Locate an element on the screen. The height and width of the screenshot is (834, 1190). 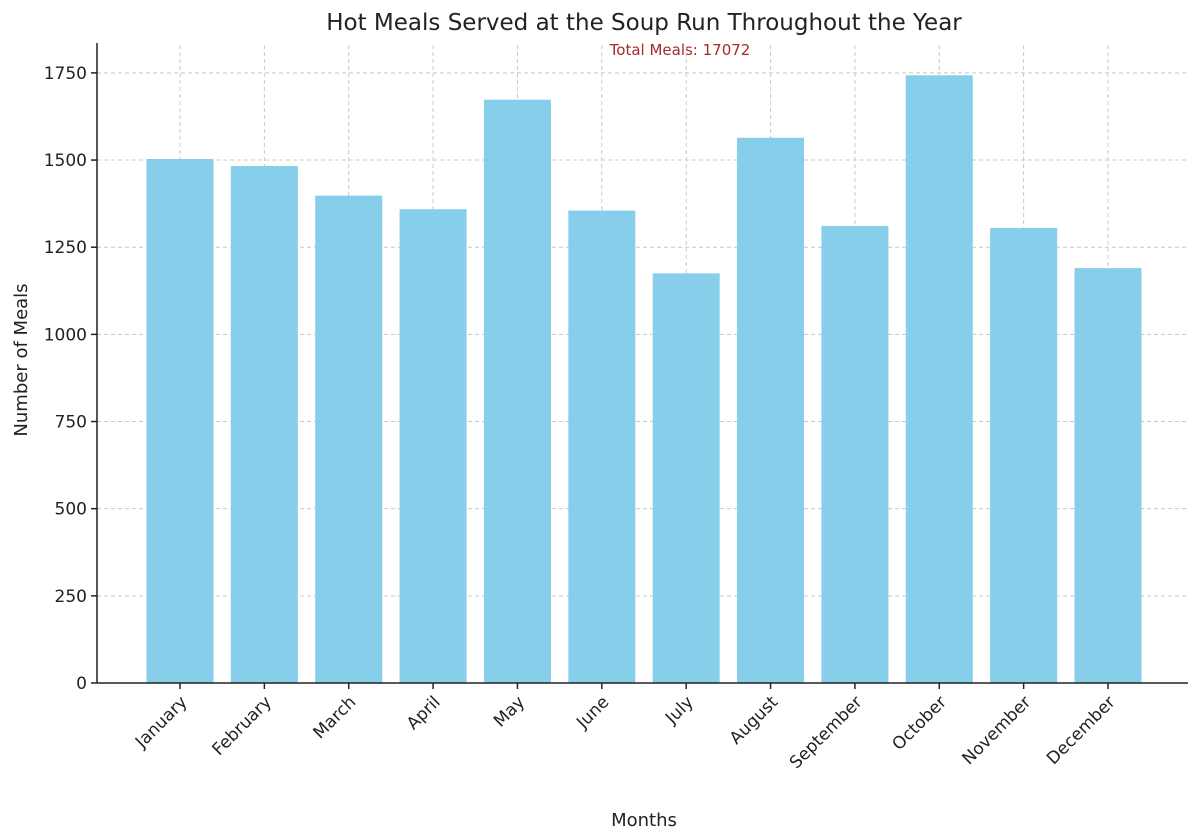
y-tick-label: 1250 is located at coordinates (65, 248).